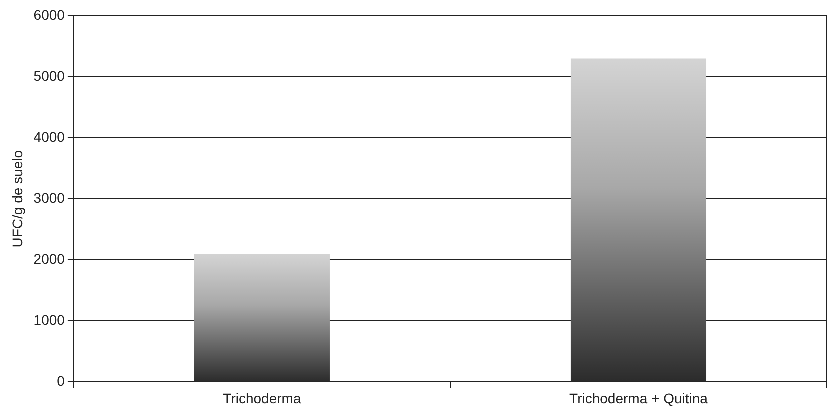 The image size is (831, 411). Describe the element at coordinates (50, 14) in the screenshot. I see `y-tick-label: 6000` at that location.